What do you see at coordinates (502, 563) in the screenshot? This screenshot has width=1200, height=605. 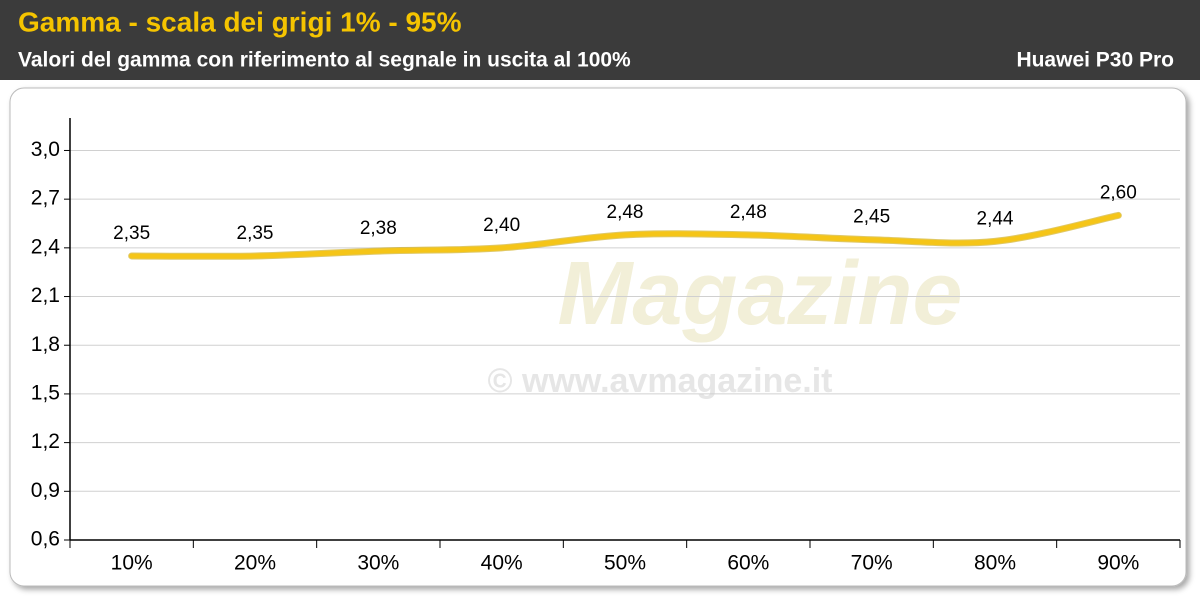 I see `x-tick-label: 40%` at bounding box center [502, 563].